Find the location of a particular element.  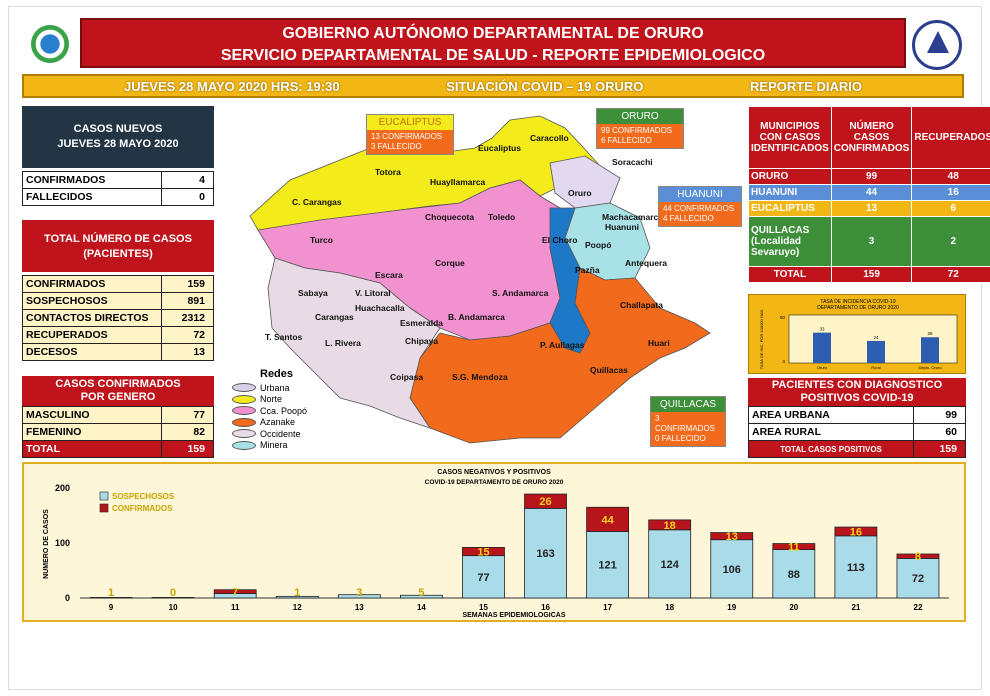

map-place-label: Machacamarca is located at coordinates (632, 217).